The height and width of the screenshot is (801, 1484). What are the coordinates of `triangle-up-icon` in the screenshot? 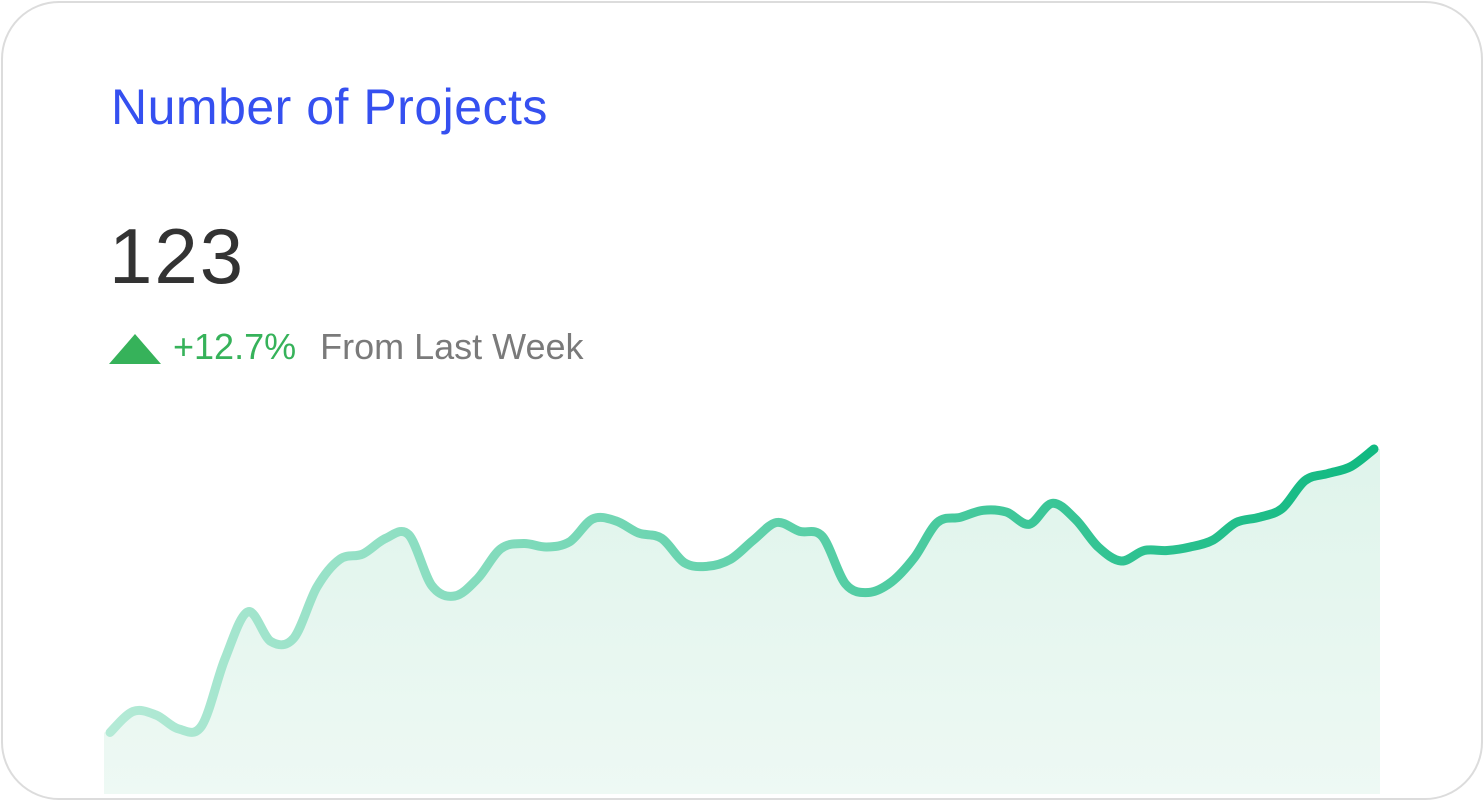 It's located at (135, 349).